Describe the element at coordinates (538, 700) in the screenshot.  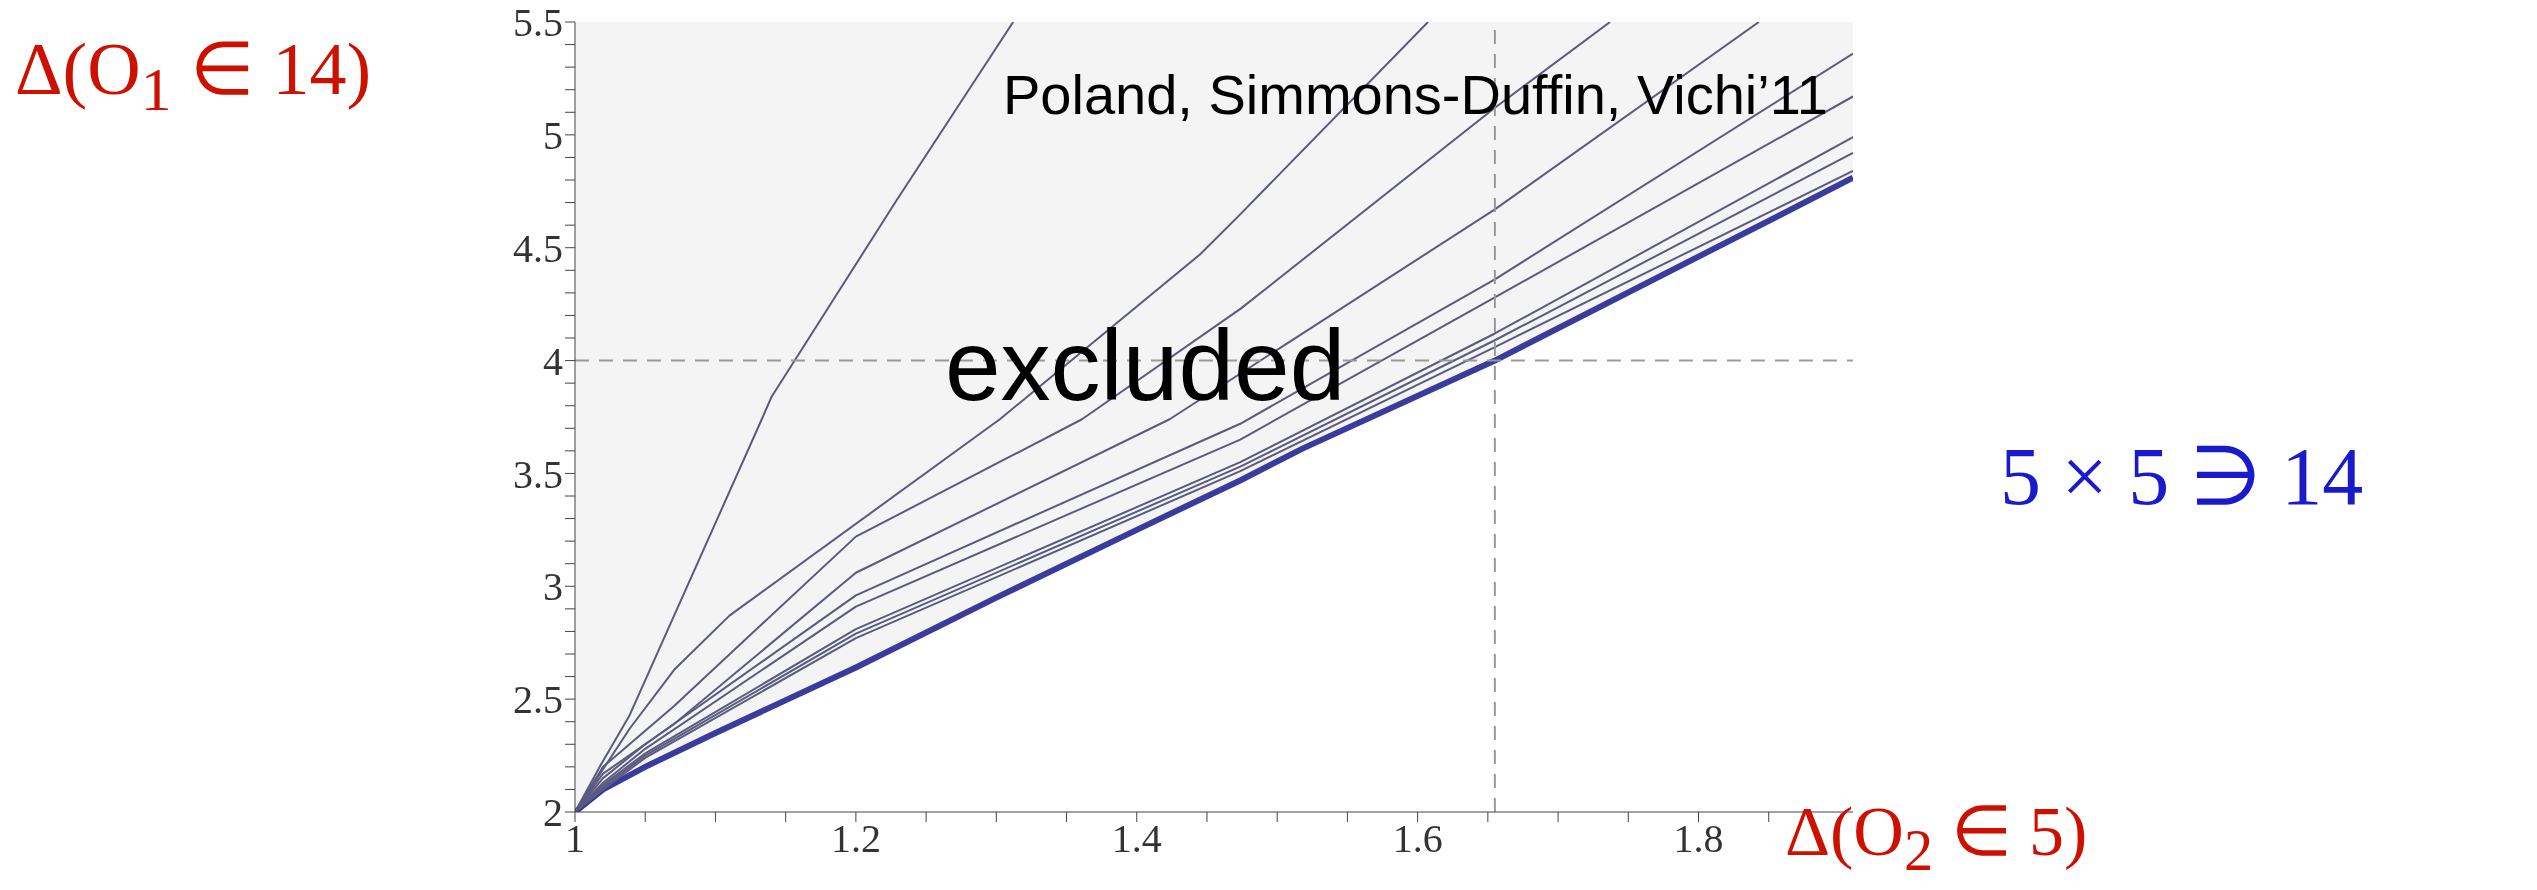
I see `y-tick-label: 2.5` at that location.